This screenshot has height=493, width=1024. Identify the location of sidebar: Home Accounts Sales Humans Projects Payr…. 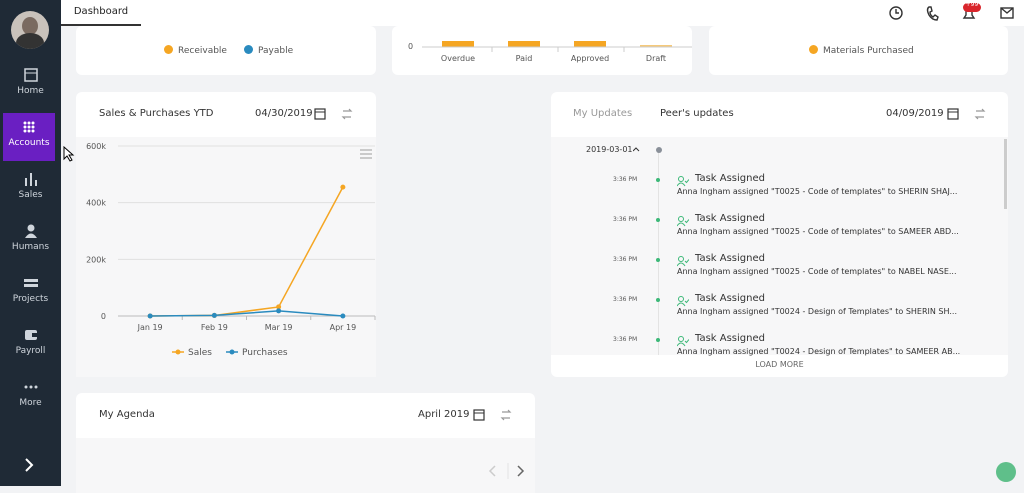
(30, 243).